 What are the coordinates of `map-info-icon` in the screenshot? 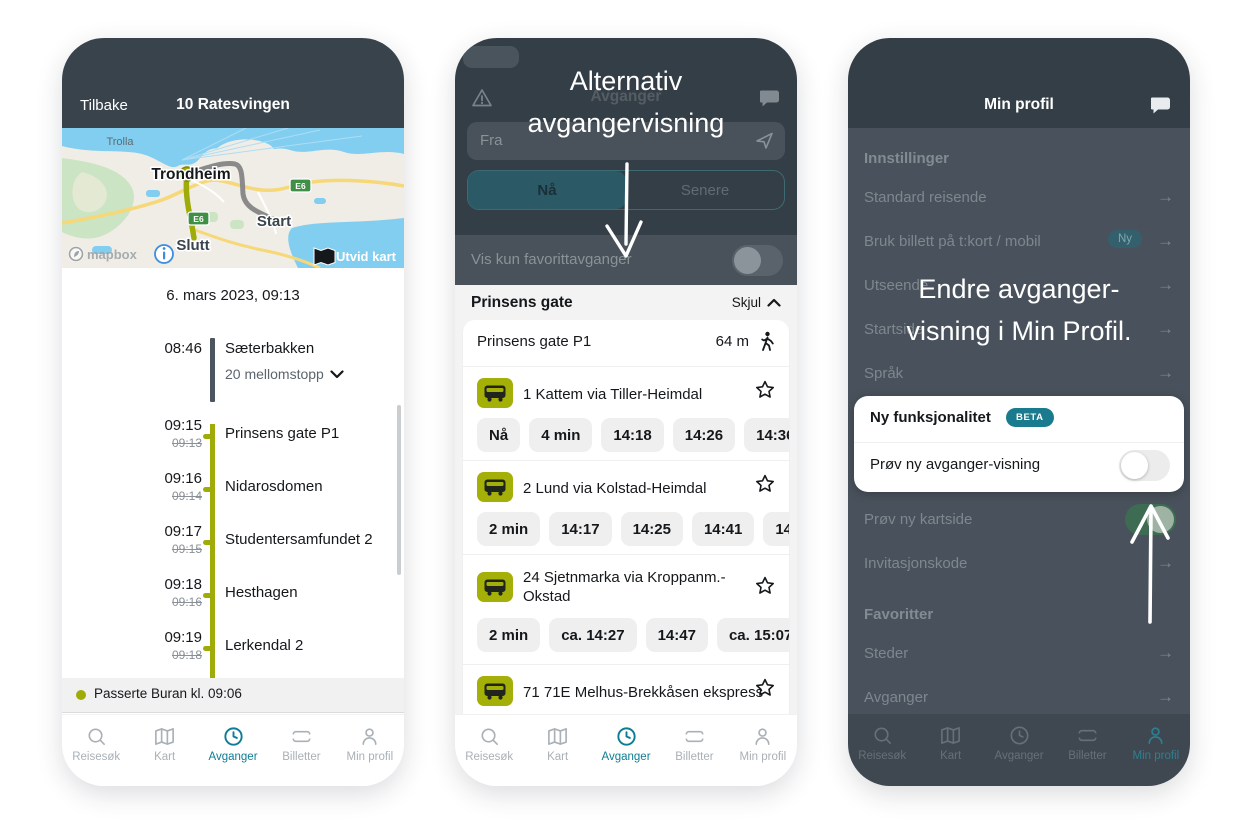 It's located at (164, 254).